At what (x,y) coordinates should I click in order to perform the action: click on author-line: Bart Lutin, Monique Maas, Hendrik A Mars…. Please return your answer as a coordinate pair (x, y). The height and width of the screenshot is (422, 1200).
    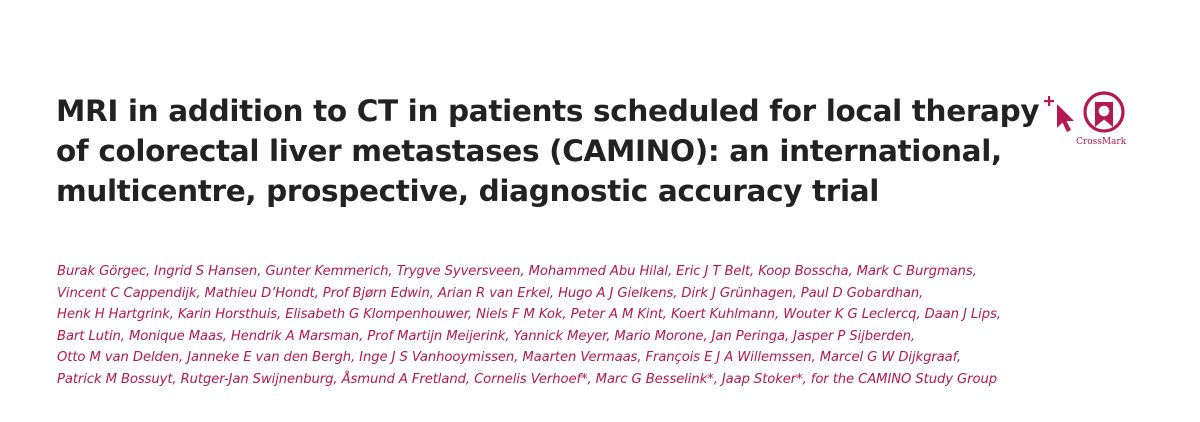
    Looking at the image, I should click on (486, 336).